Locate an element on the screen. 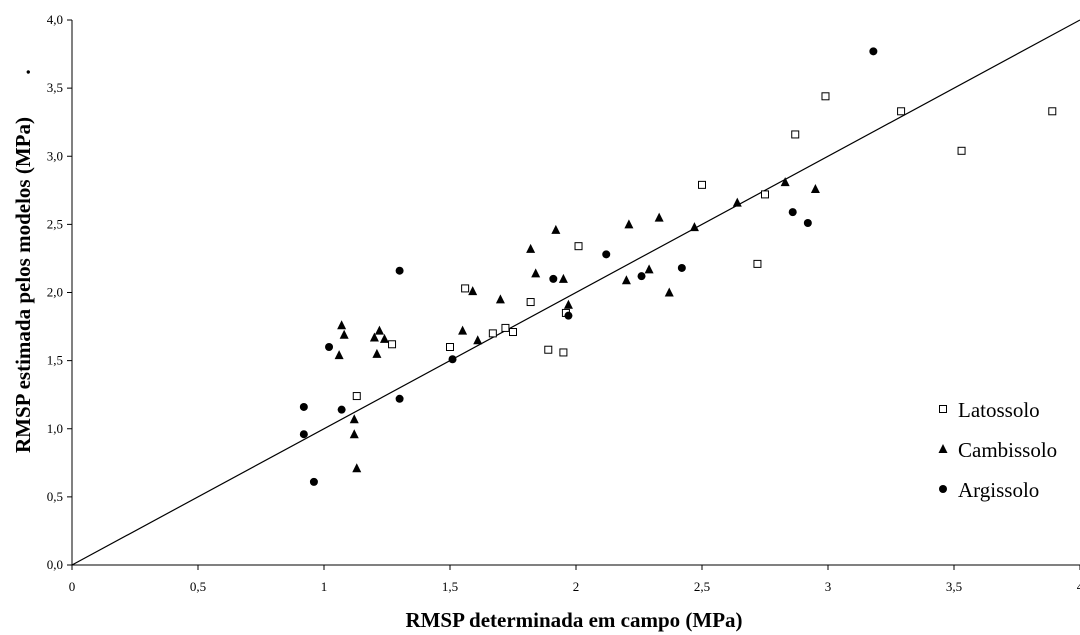  y-tick-label: 1,0 is located at coordinates (55, 428).